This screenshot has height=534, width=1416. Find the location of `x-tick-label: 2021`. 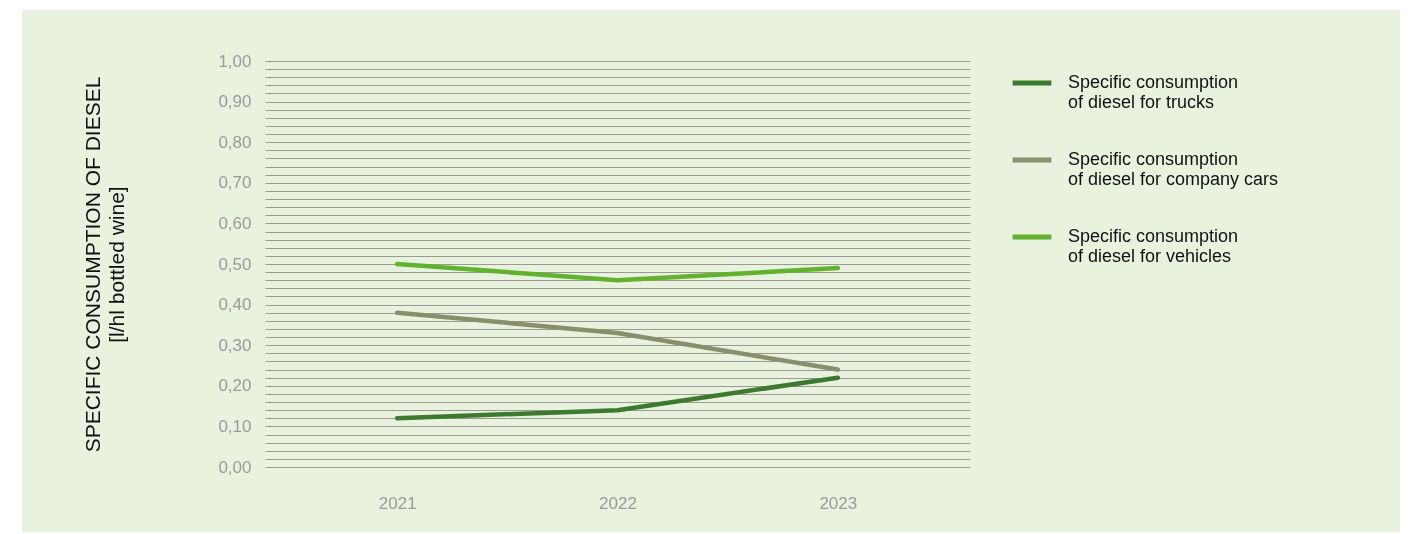

x-tick-label: 2021 is located at coordinates (397, 503).